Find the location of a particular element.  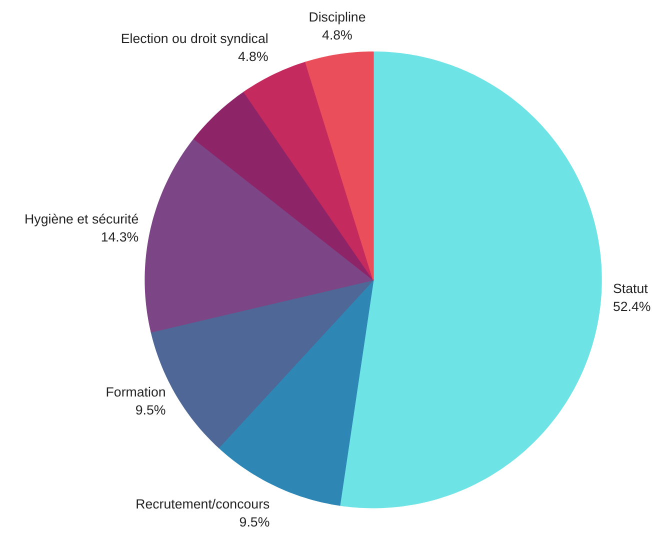

slice-label: Discipline is located at coordinates (337, 16).